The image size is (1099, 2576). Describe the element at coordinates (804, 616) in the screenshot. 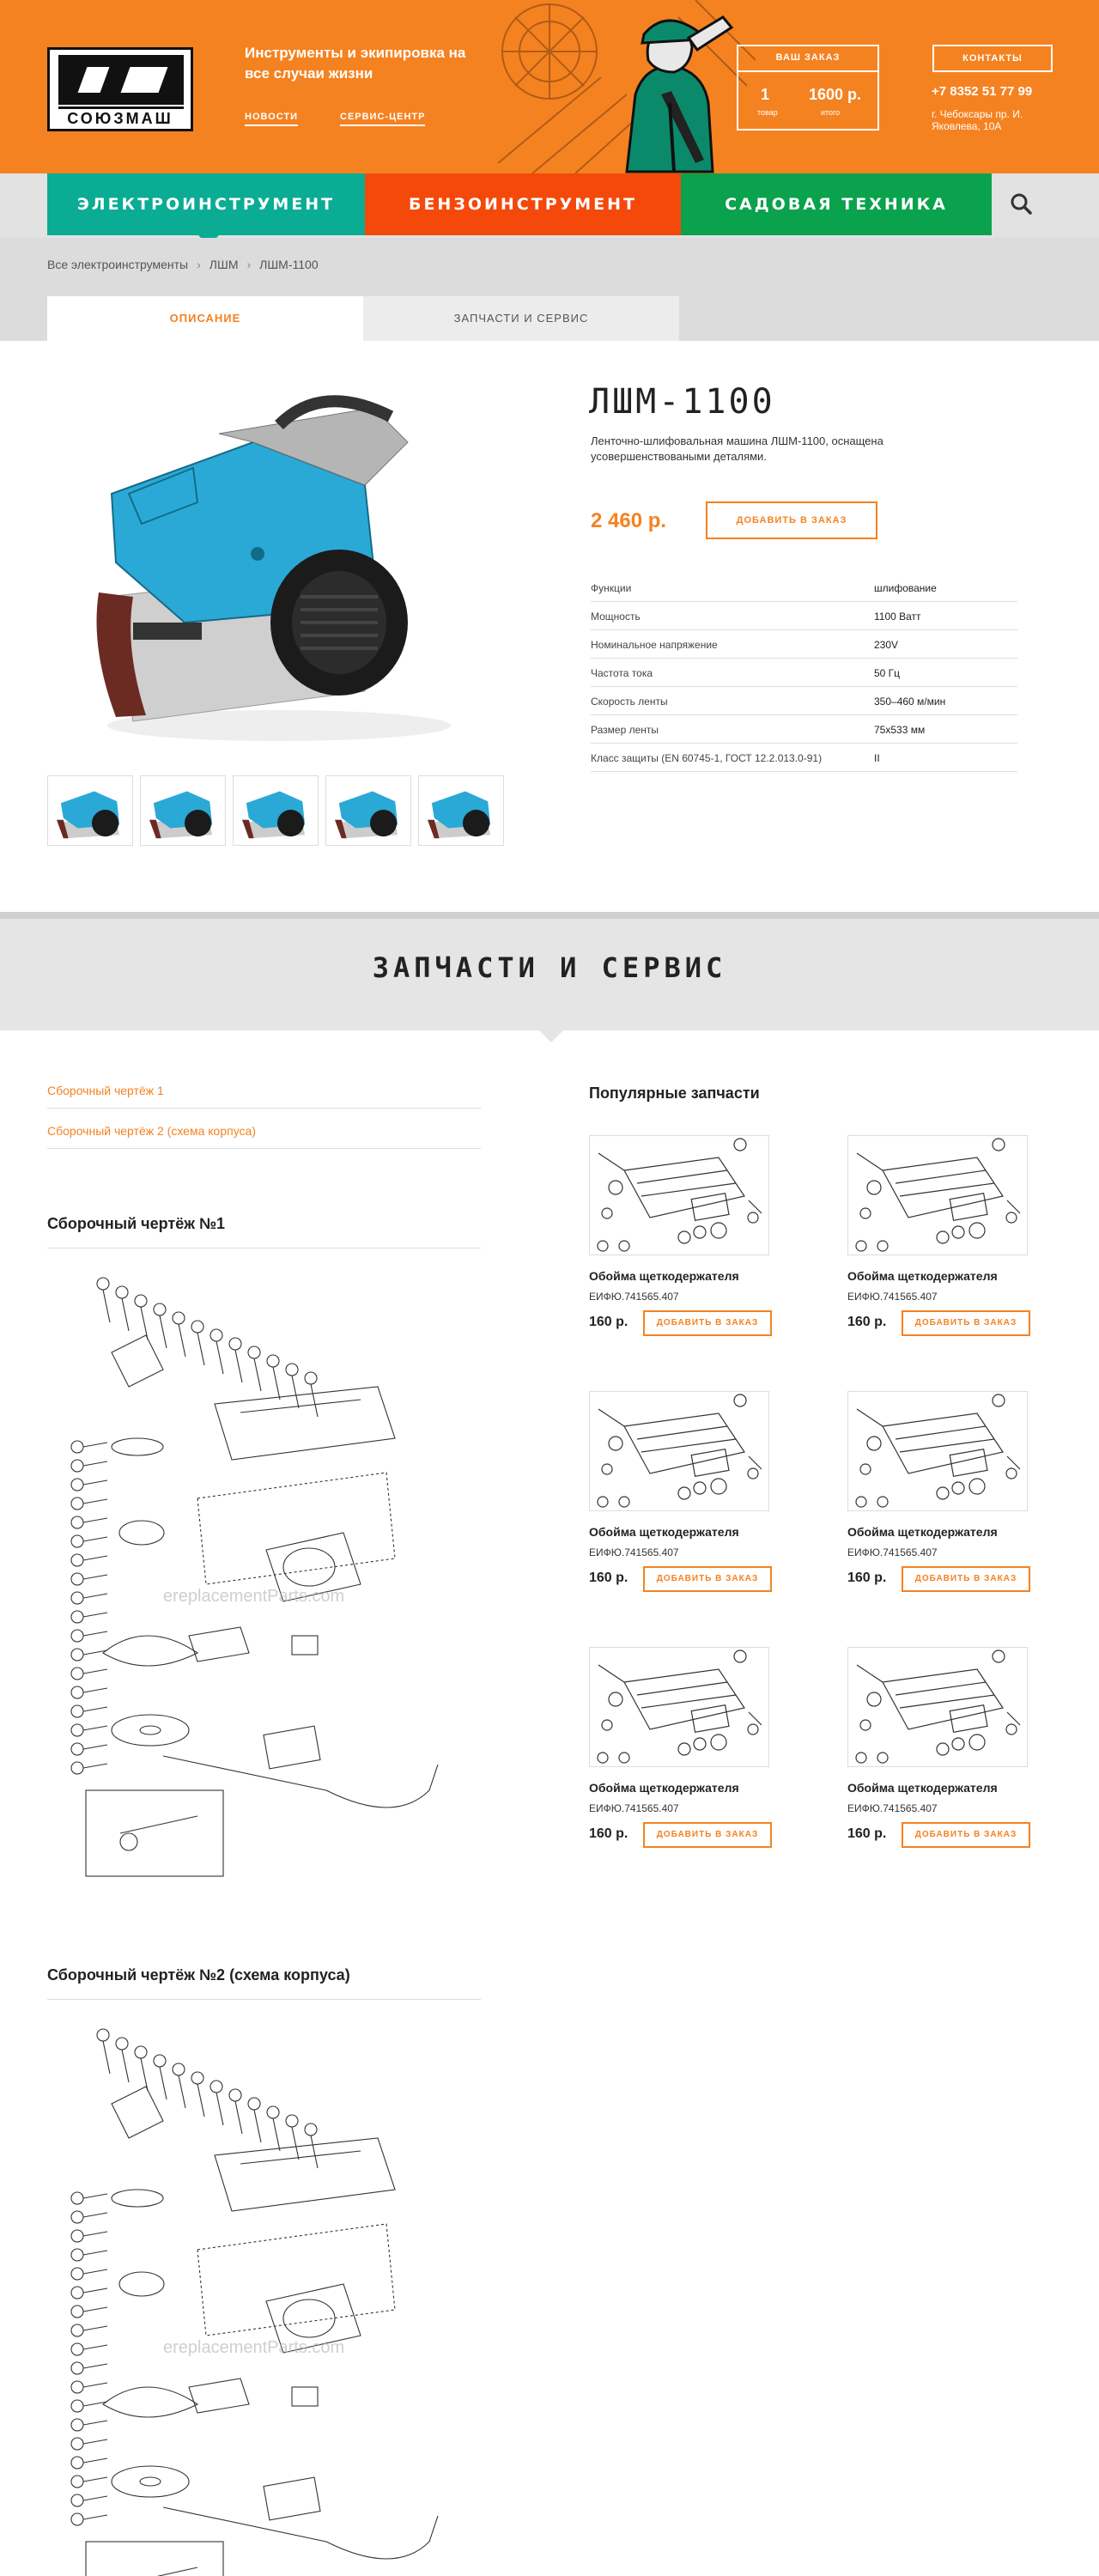

I see `spec-row: Мощность 1100 Ватт` at that location.